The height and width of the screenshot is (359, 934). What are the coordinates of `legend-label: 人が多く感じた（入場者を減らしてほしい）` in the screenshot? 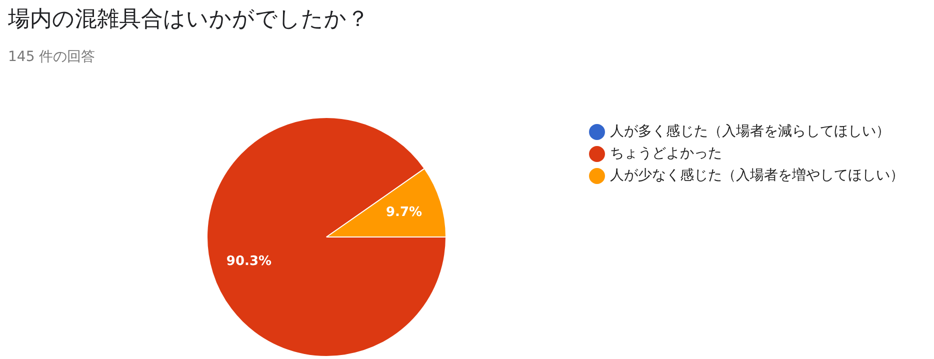 It's located at (750, 132).